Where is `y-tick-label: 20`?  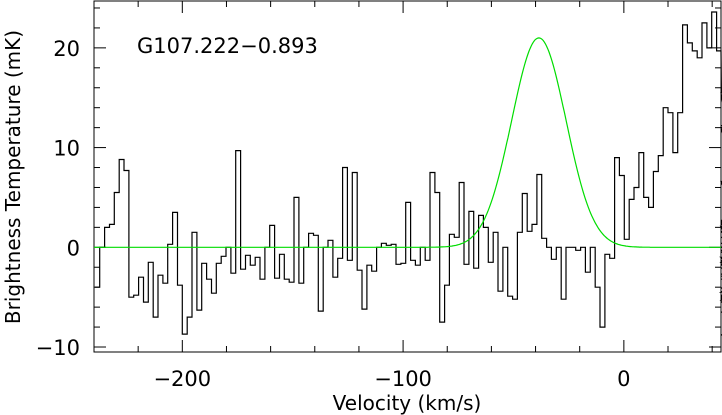
y-tick-label: 20 is located at coordinates (66, 49).